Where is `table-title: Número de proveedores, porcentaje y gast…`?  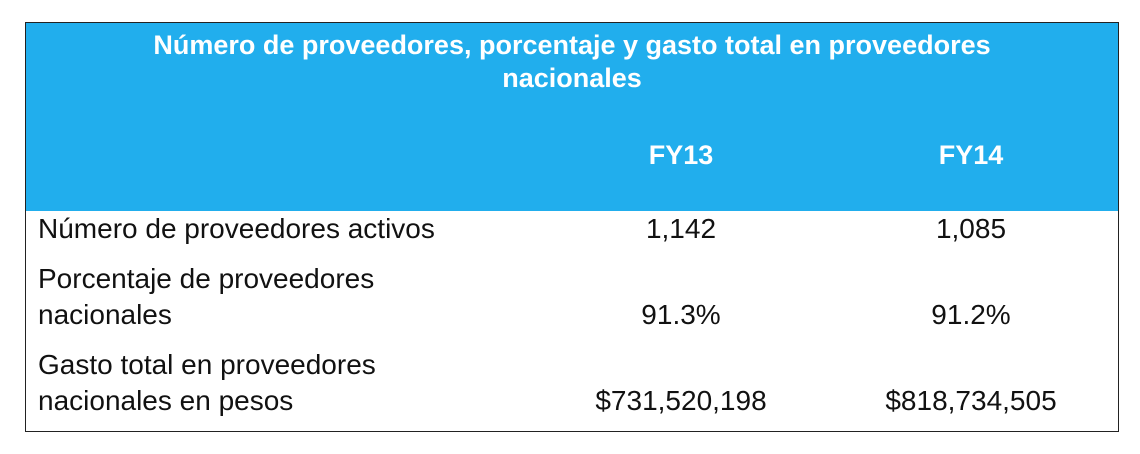 table-title: Número de proveedores, porcentaje y gast… is located at coordinates (572, 62).